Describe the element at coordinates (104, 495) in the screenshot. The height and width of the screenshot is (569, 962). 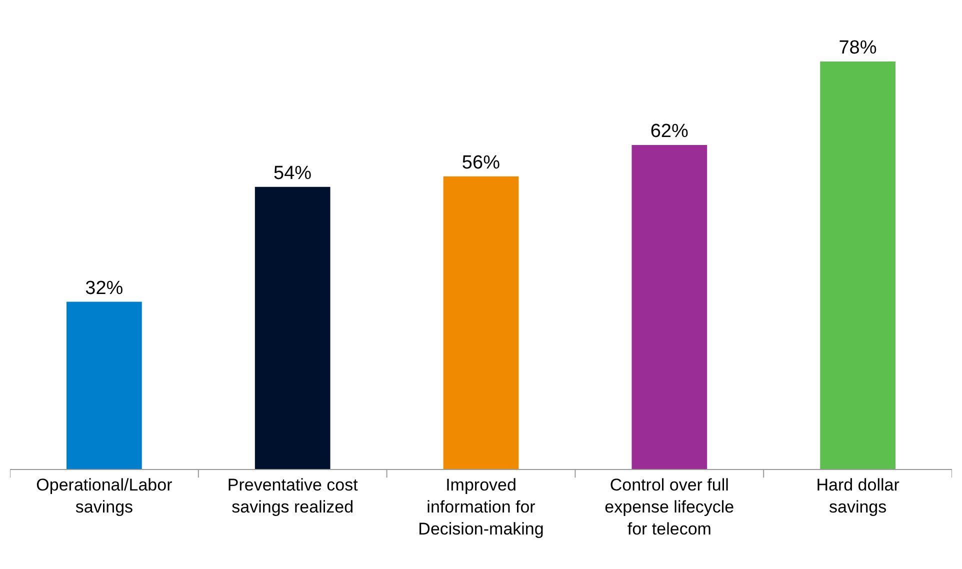
I see `x-tick-label: Operational/Labor savings` at that location.